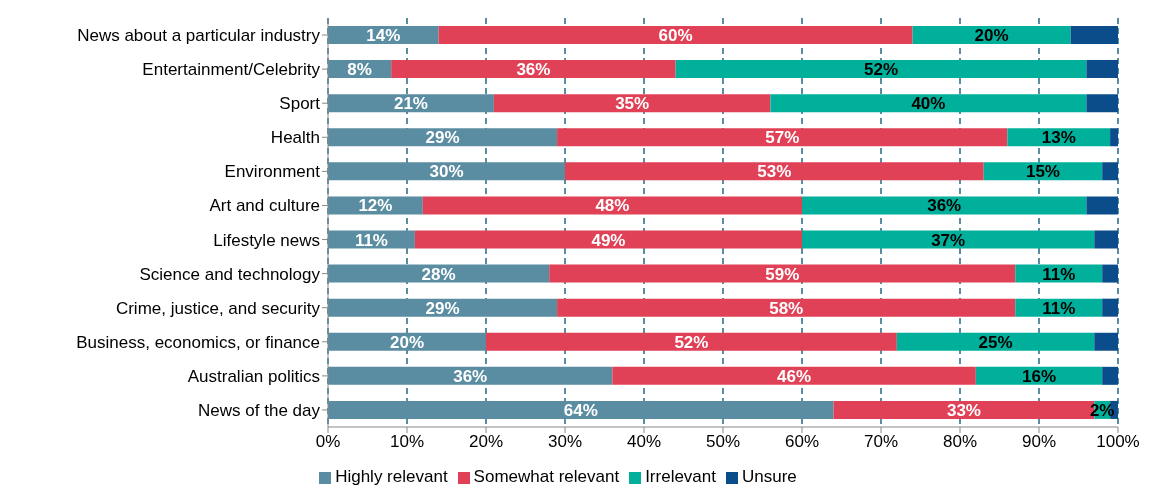  I want to click on data-label: 25%, so click(995, 342).